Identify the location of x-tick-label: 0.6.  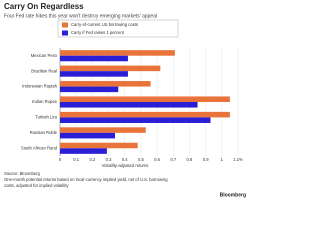
(157, 159).